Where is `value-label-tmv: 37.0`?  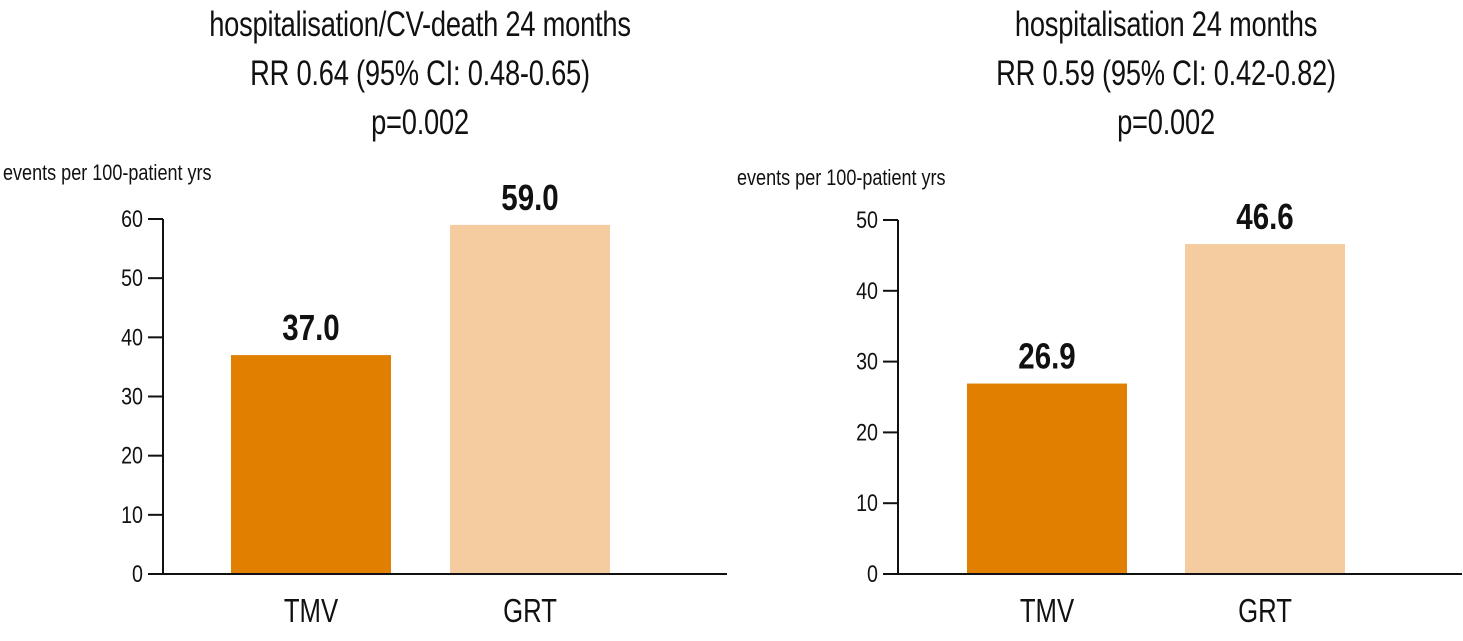 value-label-tmv: 37.0 is located at coordinates (310, 327).